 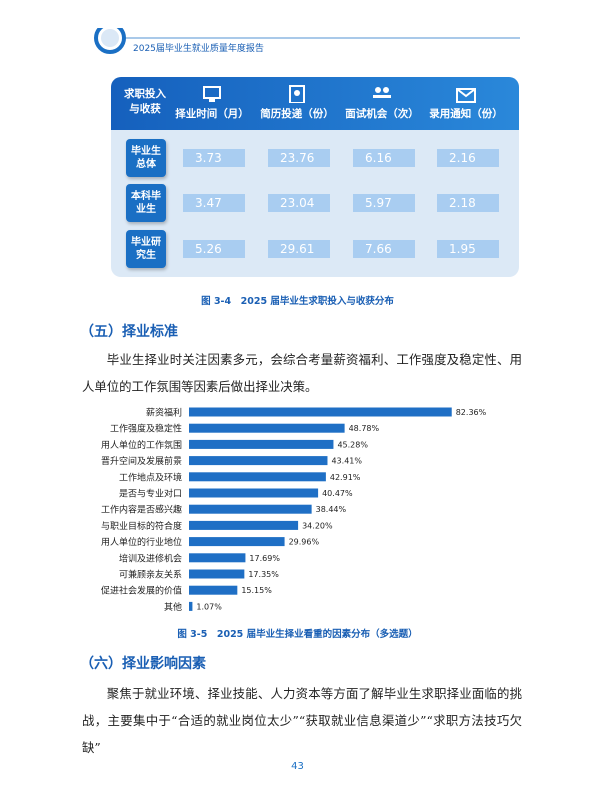 What do you see at coordinates (212, 114) in the screenshot?
I see `column-header: 择业时间（月）` at bounding box center [212, 114].